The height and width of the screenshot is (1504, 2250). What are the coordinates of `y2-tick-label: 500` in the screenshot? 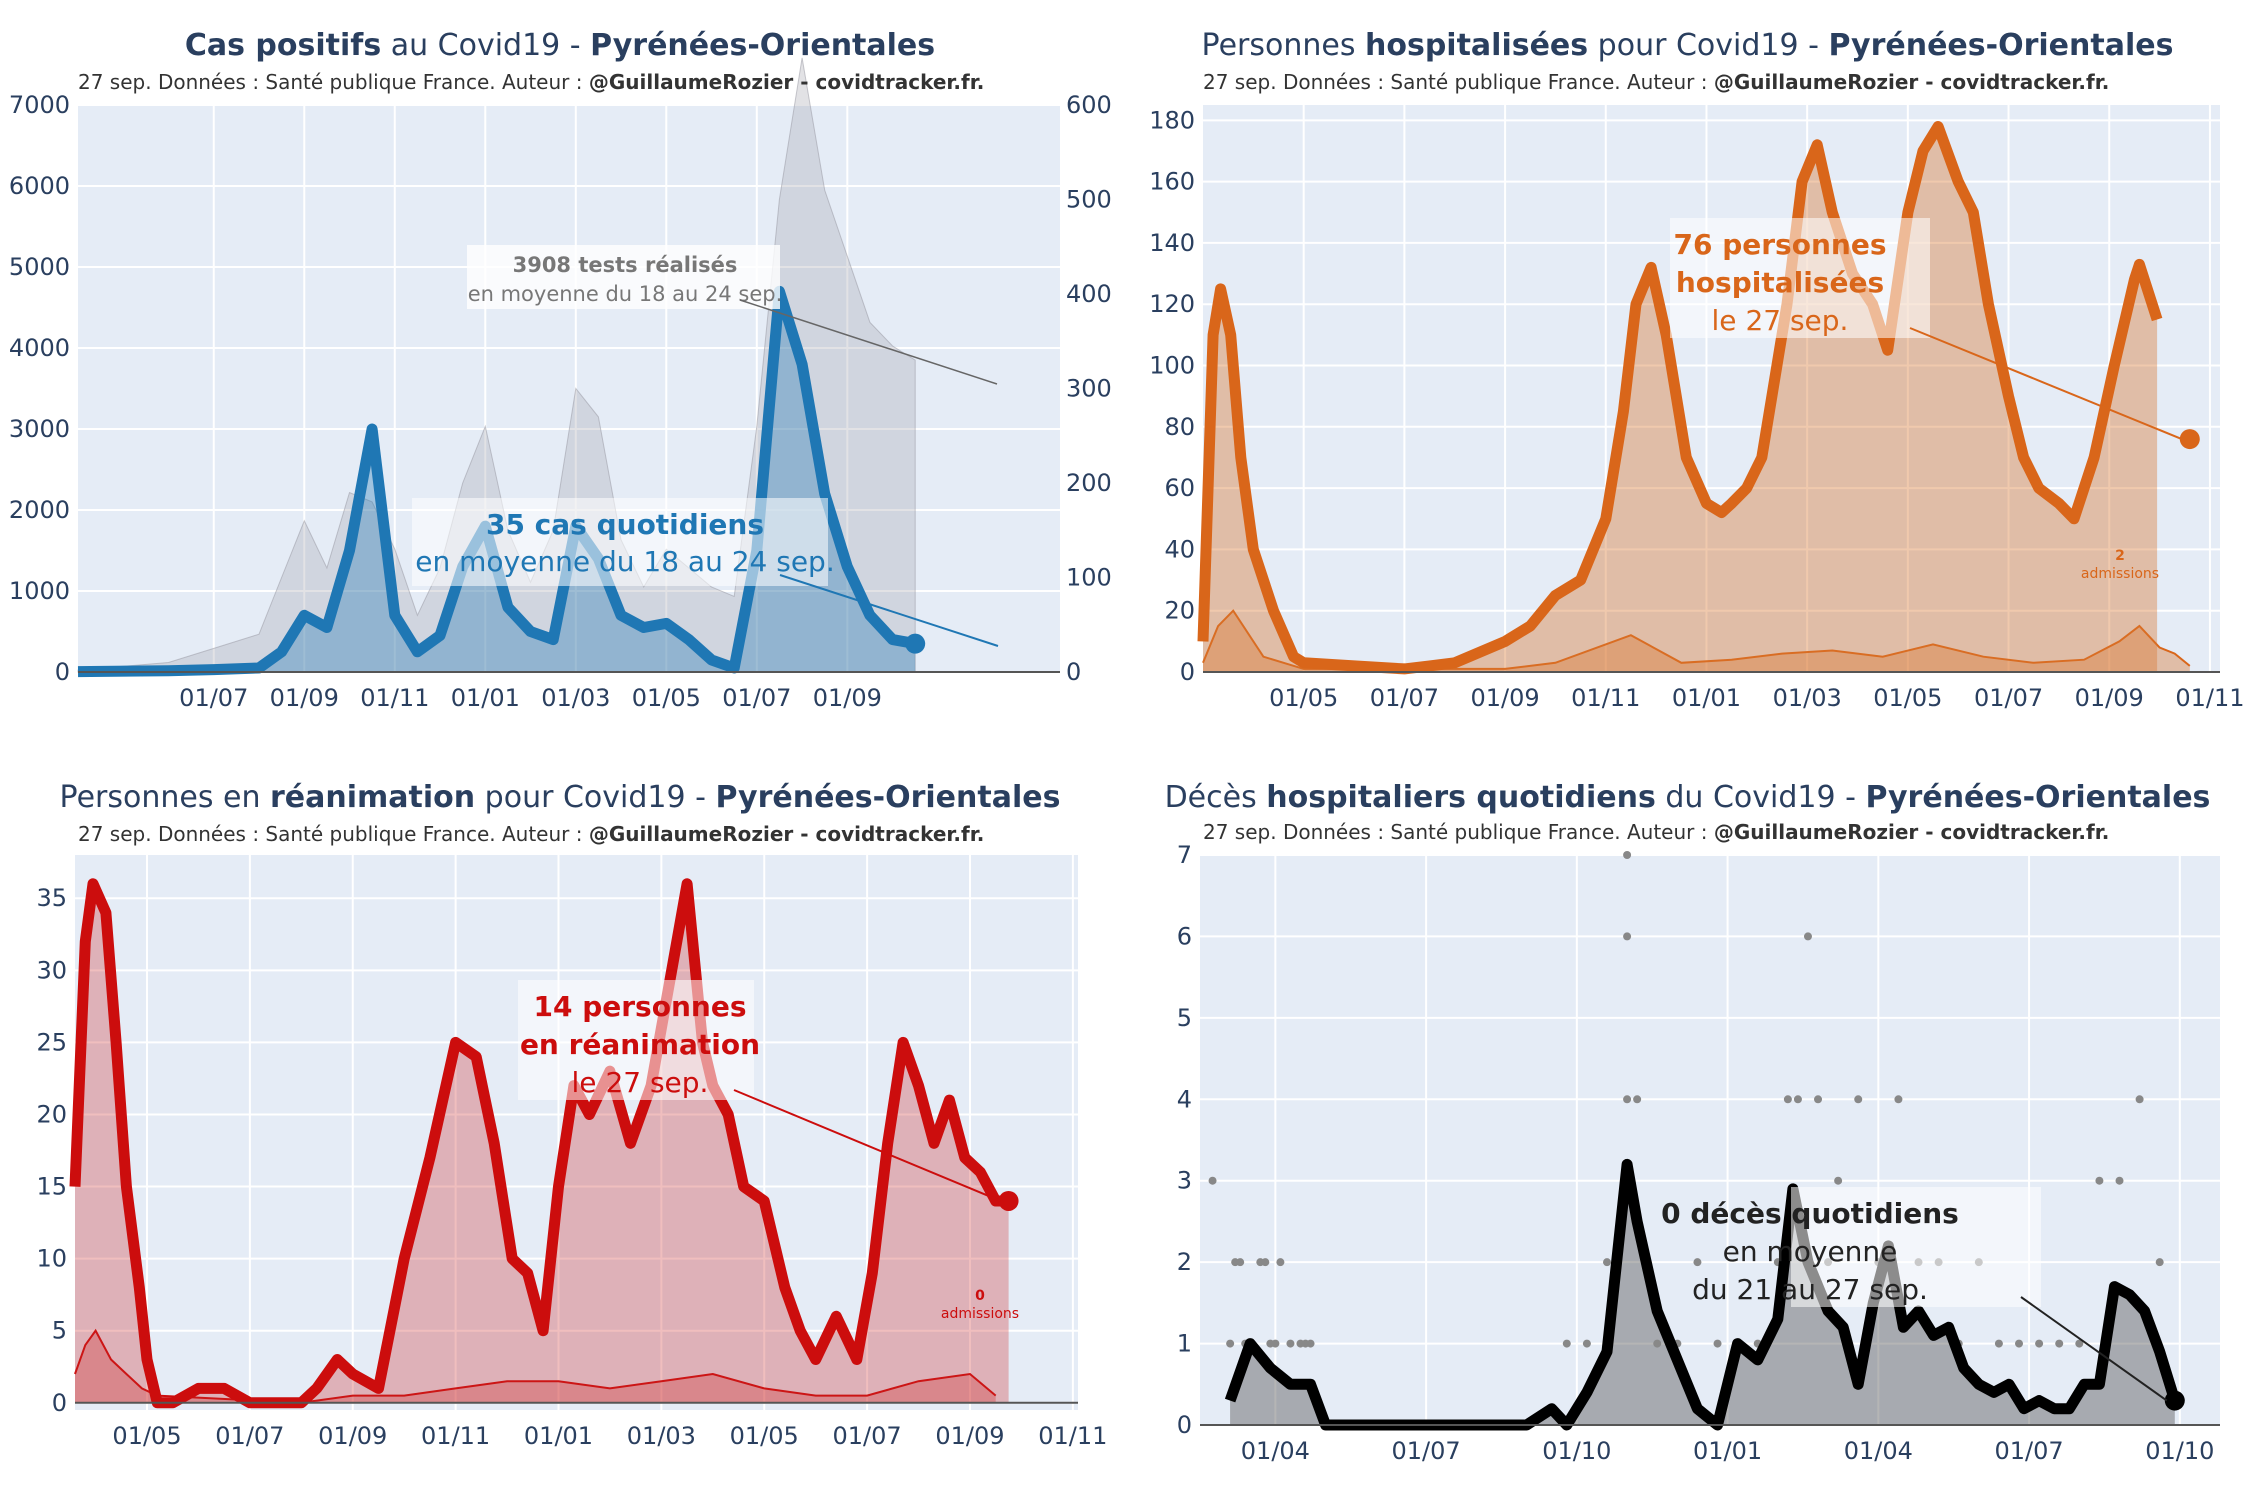 It's located at (1089, 200).